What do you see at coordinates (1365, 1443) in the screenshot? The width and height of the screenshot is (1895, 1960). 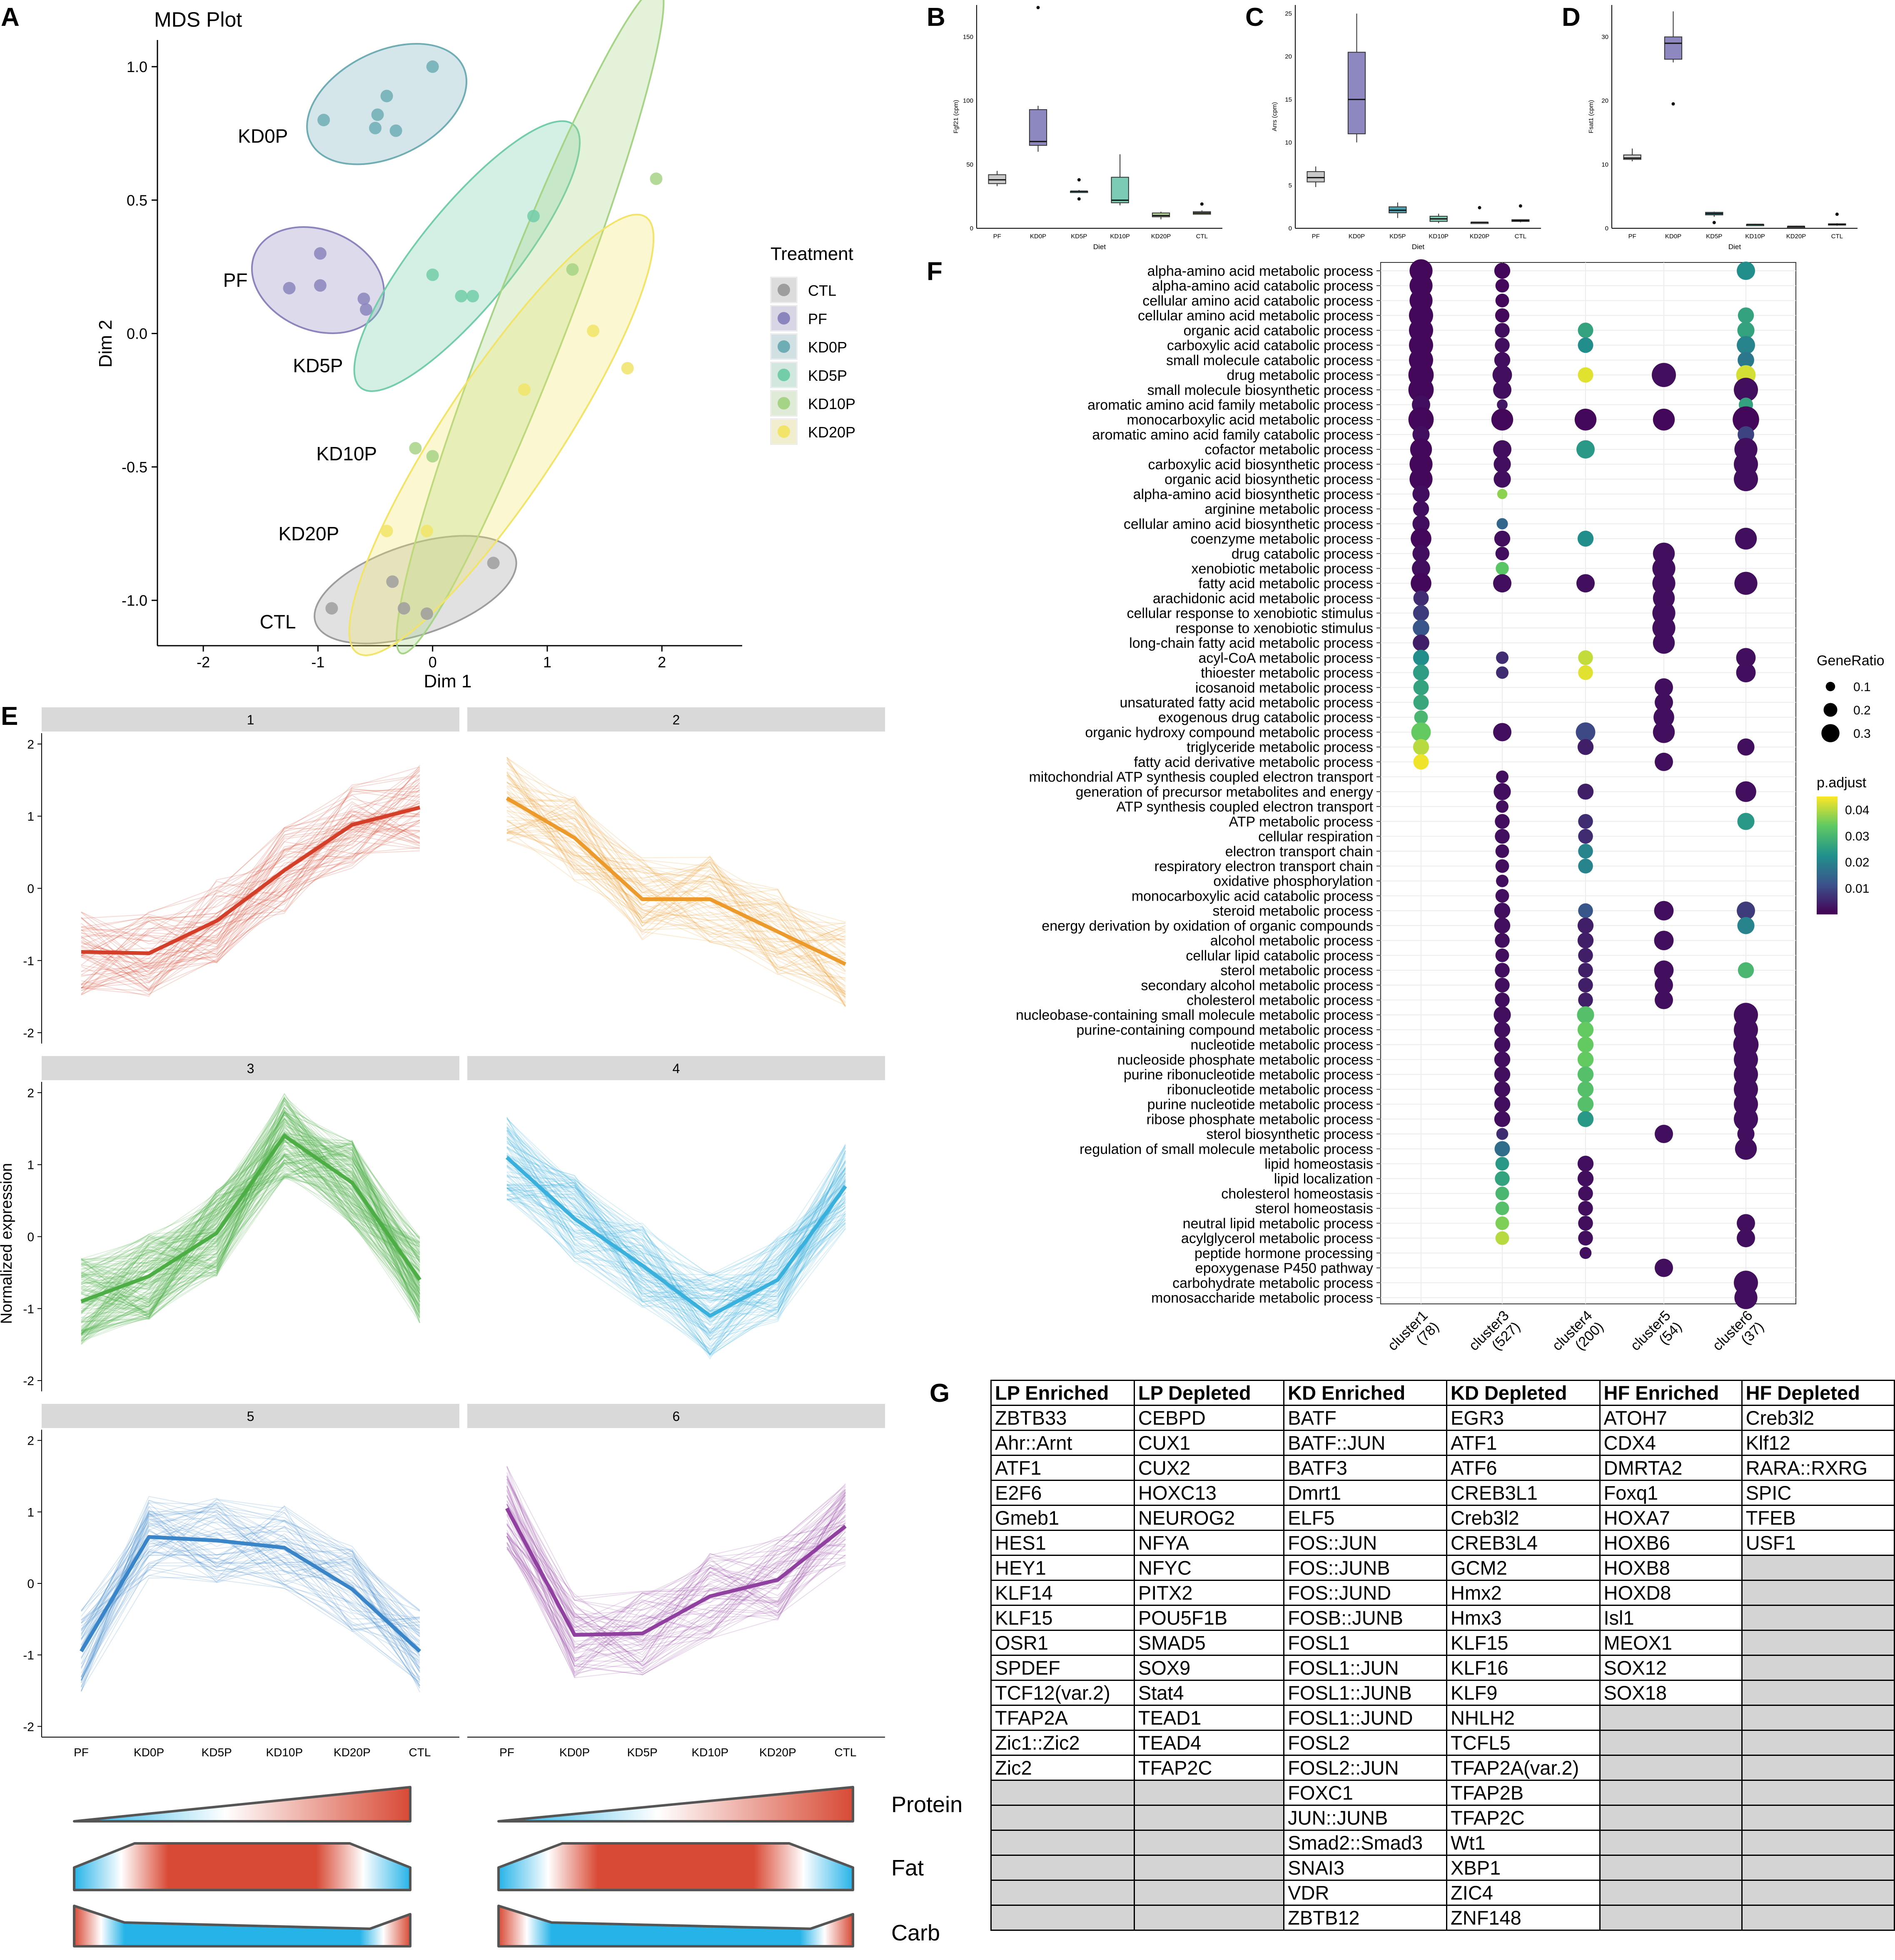 I see `table-cell: BATF::JUN` at bounding box center [1365, 1443].